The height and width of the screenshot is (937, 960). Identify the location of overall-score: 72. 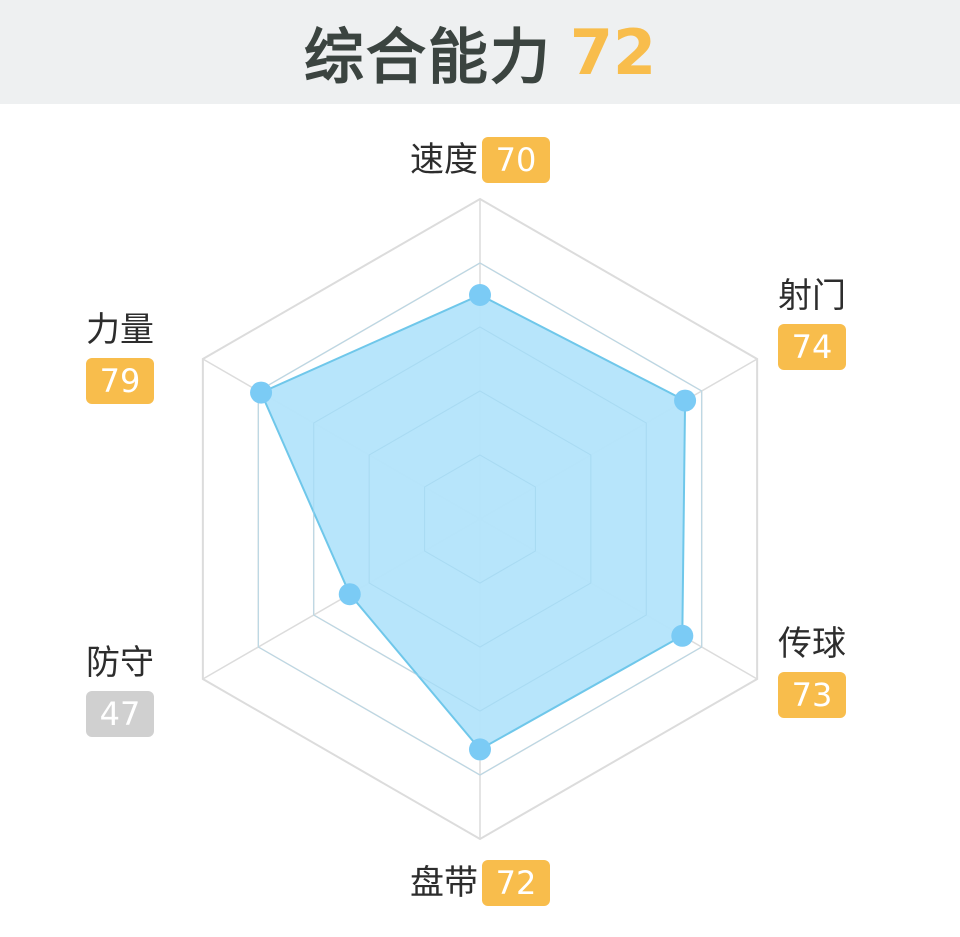
(613, 52).